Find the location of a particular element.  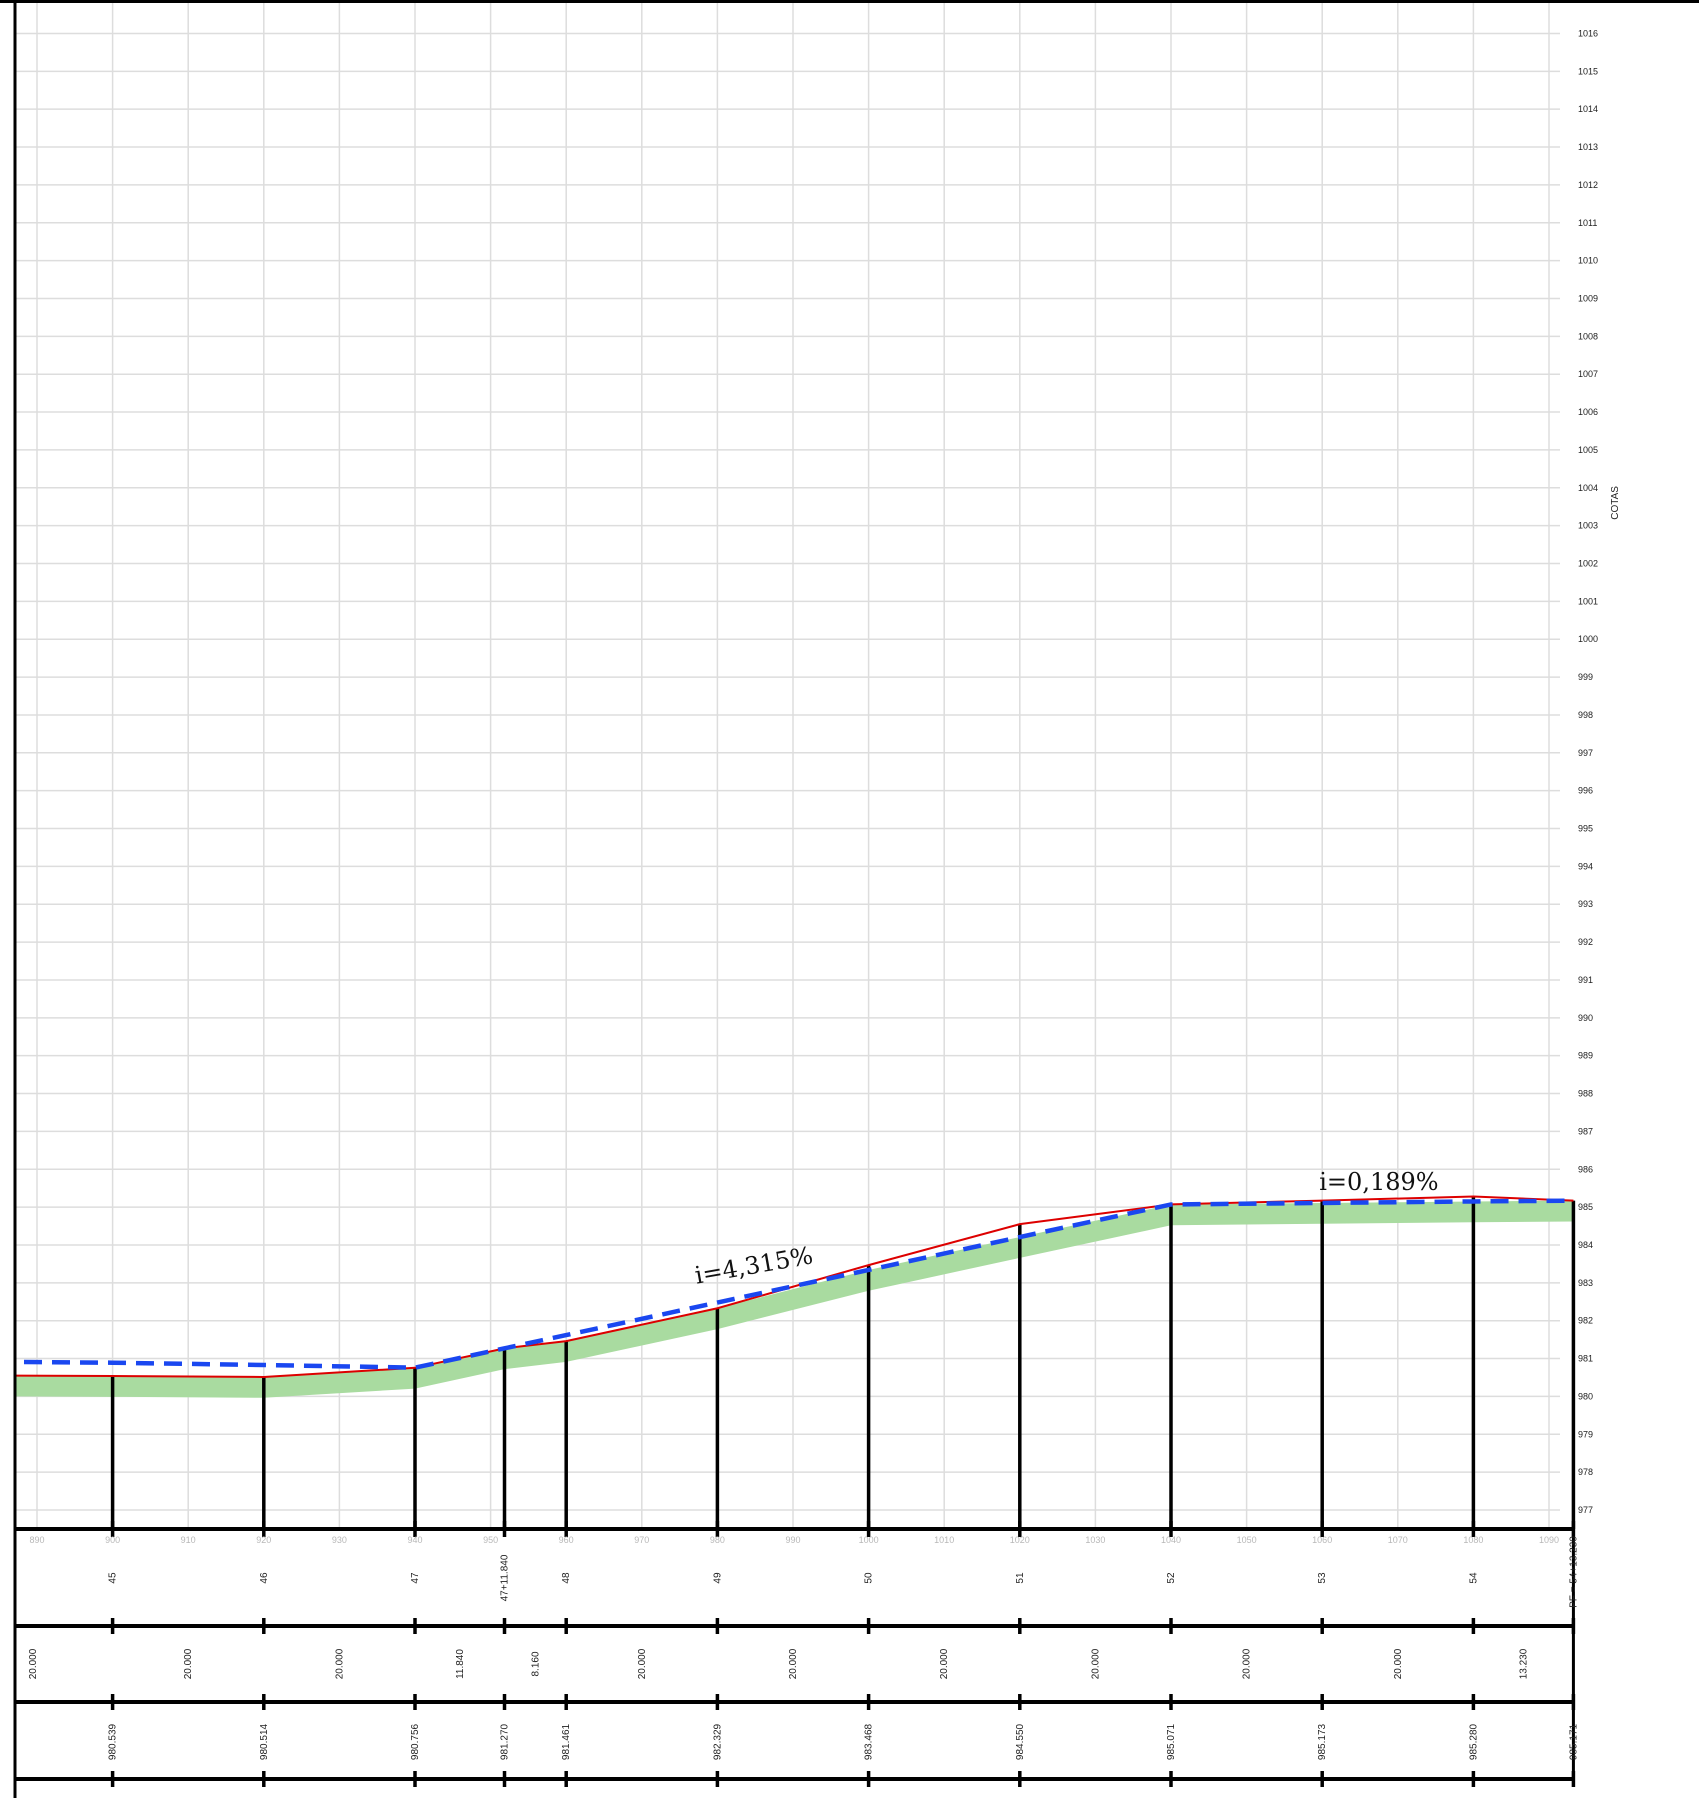

y-tick-label: 1006 is located at coordinates (1588, 412).